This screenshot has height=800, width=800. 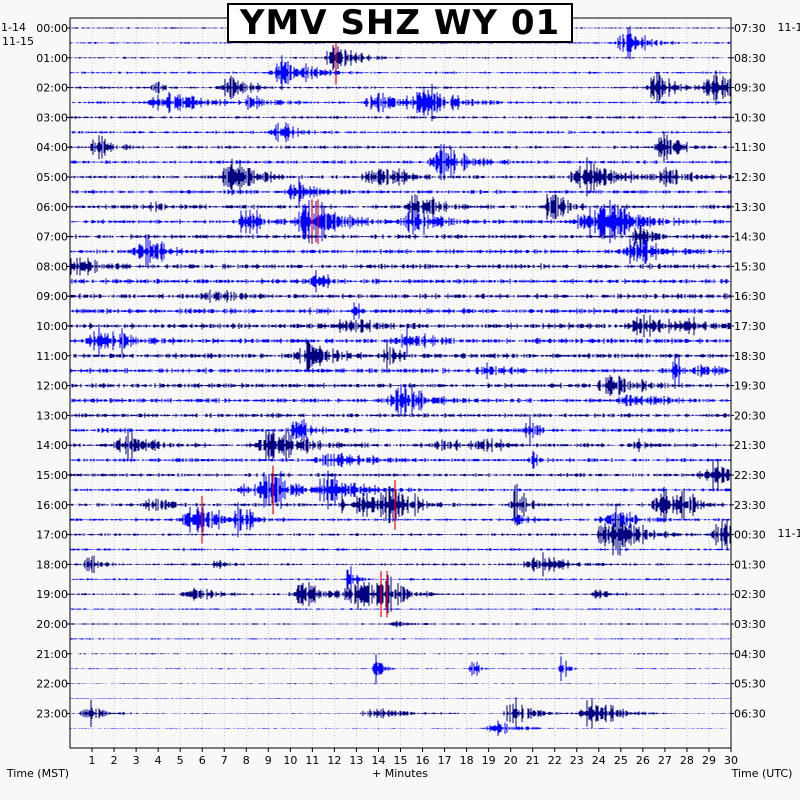 What do you see at coordinates (52, 207) in the screenshot?
I see `left-tick-label: 06:00` at bounding box center [52, 207].